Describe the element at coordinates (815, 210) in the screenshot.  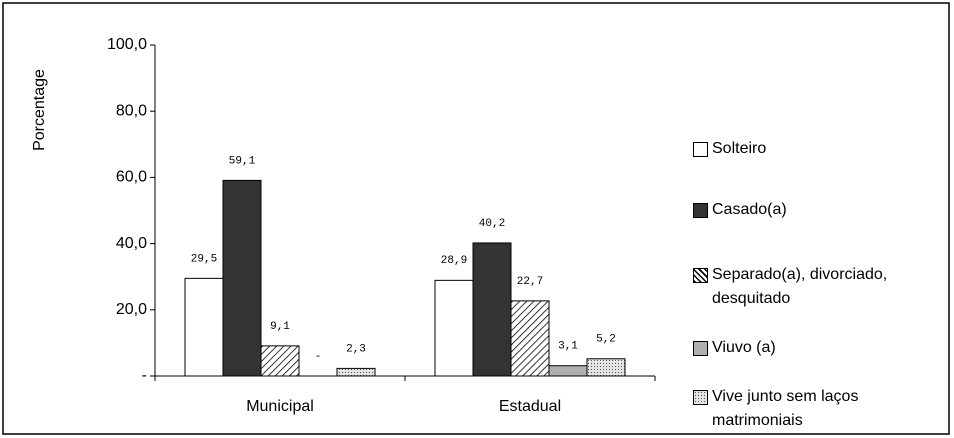
I see `legend-entry: Casado(a)` at that location.